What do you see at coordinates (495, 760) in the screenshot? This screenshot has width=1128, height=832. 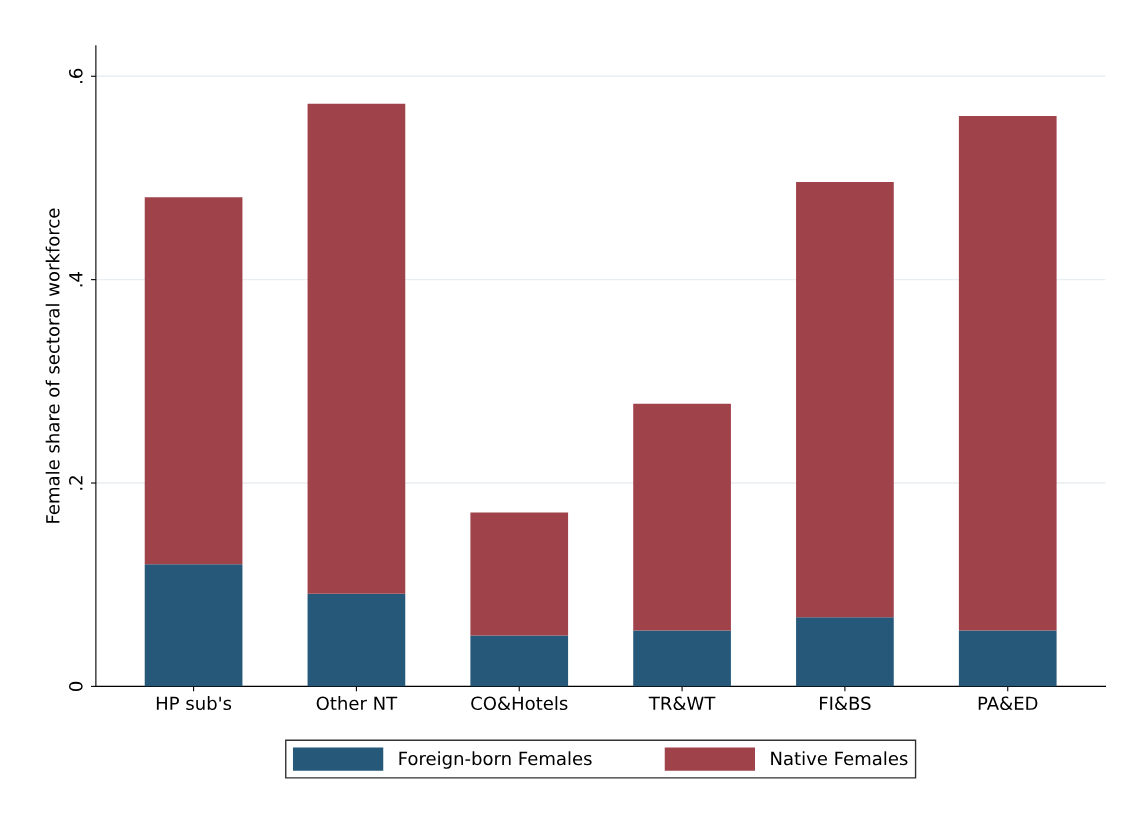 I see `legend-label: Foreign-born Females` at bounding box center [495, 760].